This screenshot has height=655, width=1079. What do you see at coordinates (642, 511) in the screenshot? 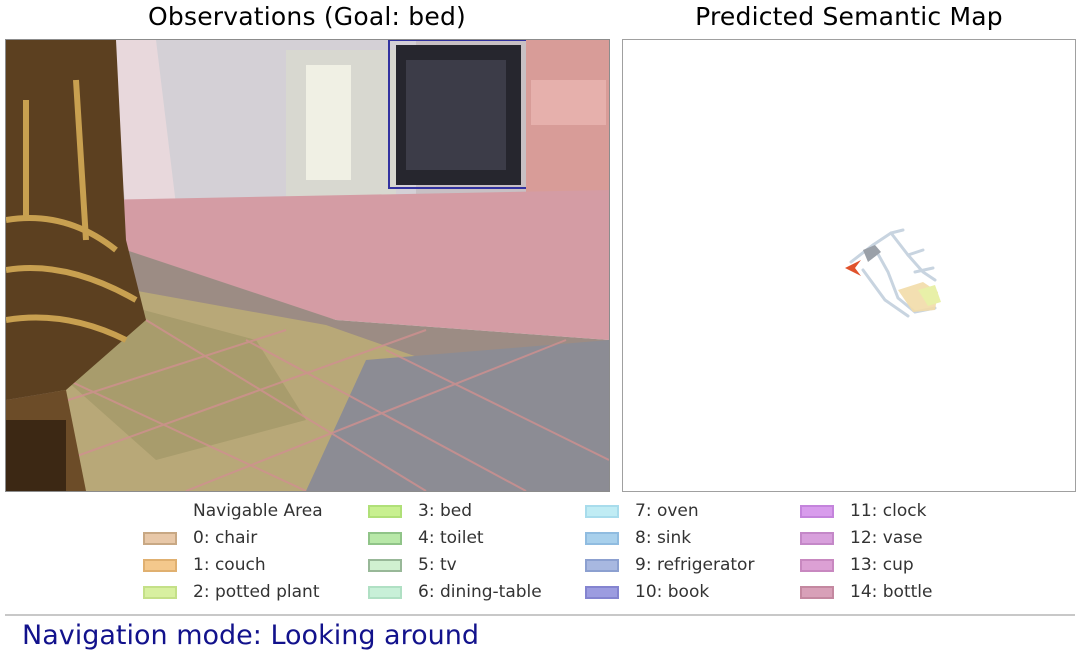
I see `legend-oven: 7: oven` at bounding box center [642, 511].